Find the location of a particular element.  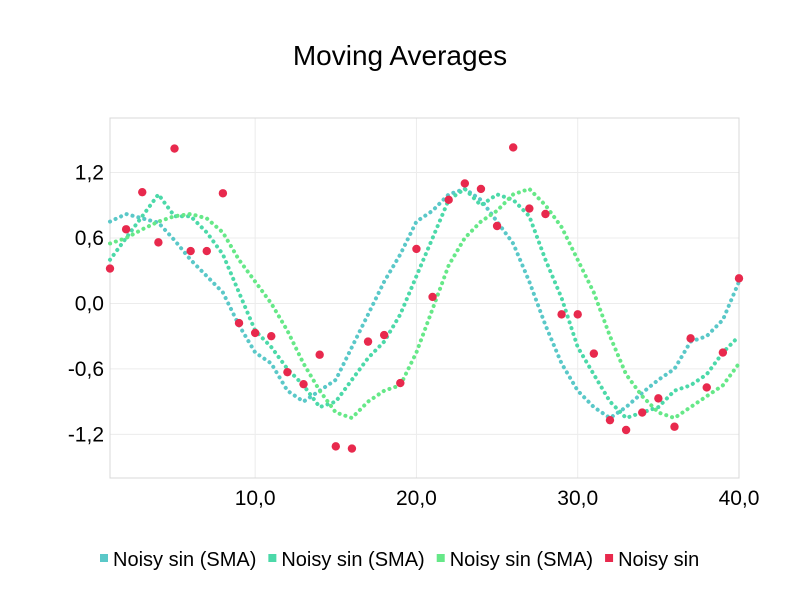

legend-item-2: Noisy sin (SMA) is located at coordinates (346, 560).